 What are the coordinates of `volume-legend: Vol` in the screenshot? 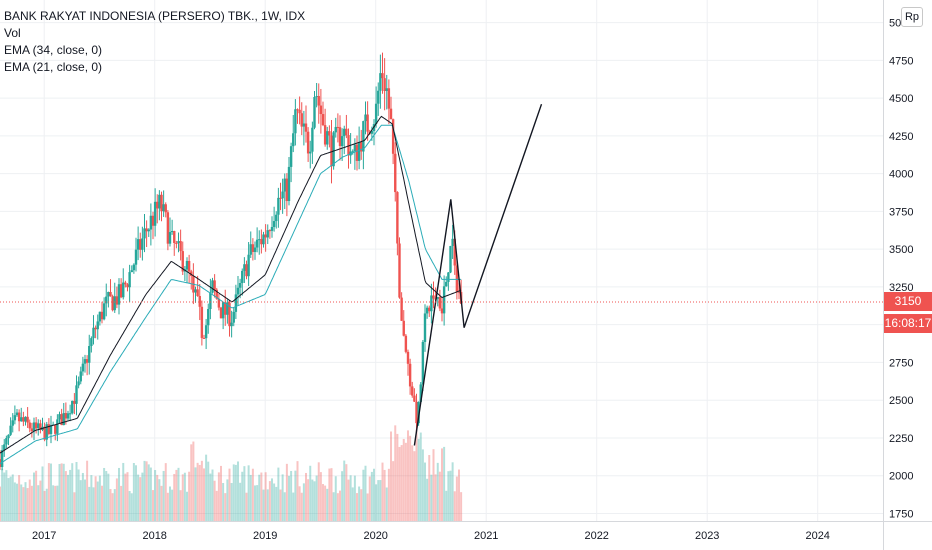 It's located at (12, 33).